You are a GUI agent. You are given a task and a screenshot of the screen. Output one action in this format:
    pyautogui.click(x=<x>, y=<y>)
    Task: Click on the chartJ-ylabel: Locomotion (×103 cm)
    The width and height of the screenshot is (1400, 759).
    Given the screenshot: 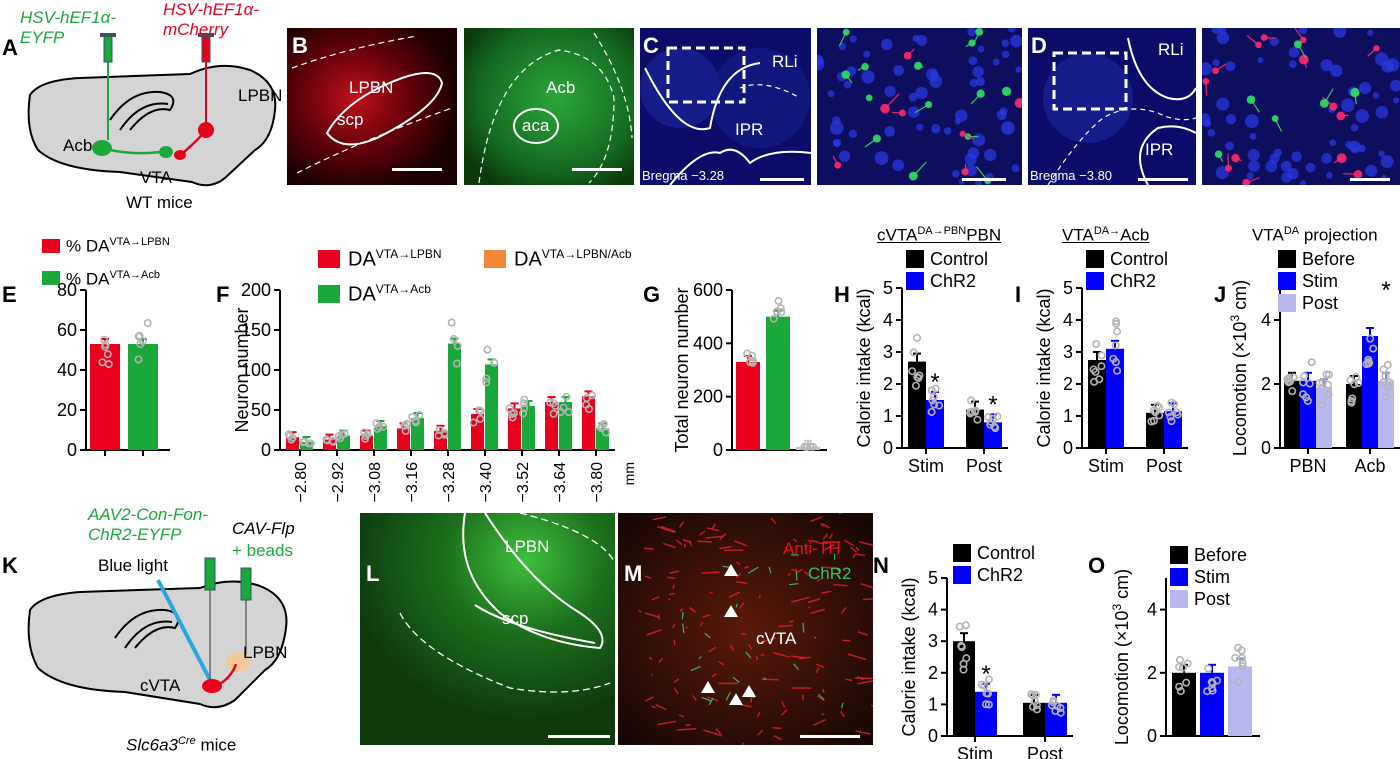 What is the action you would take?
    pyautogui.click(x=1239, y=368)
    